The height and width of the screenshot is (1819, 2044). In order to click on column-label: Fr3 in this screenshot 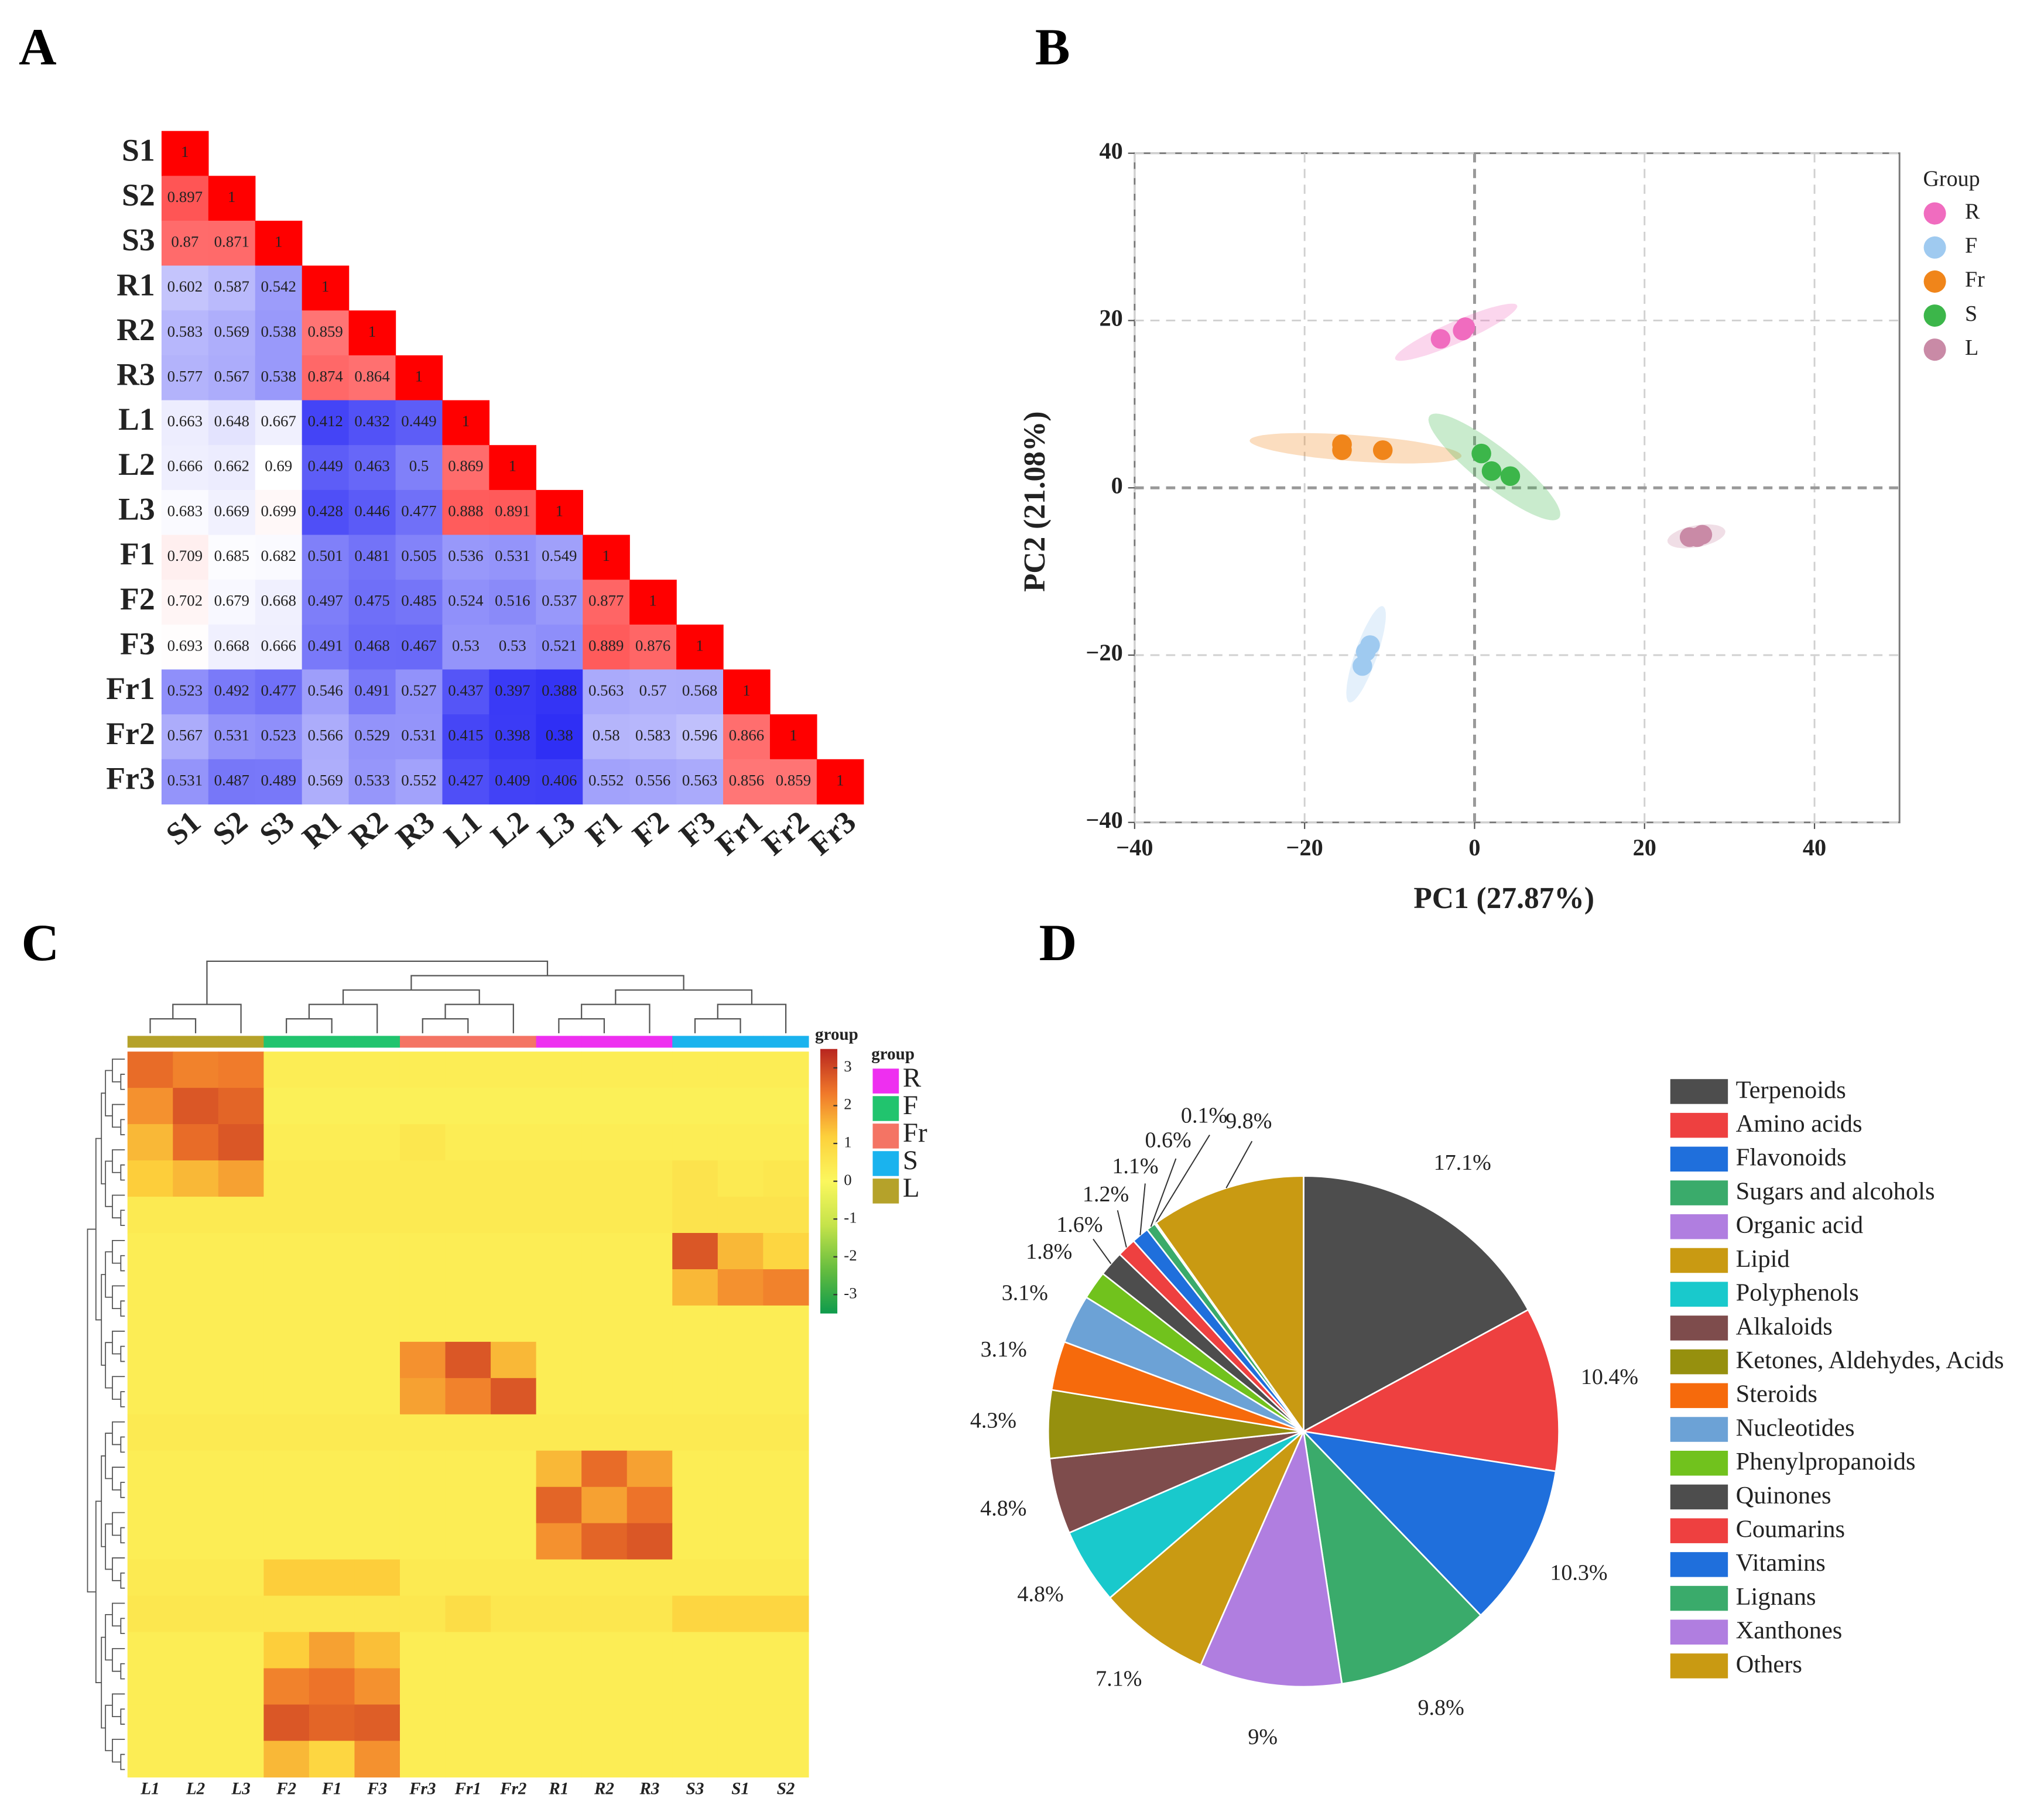, I will do `click(832, 833)`.